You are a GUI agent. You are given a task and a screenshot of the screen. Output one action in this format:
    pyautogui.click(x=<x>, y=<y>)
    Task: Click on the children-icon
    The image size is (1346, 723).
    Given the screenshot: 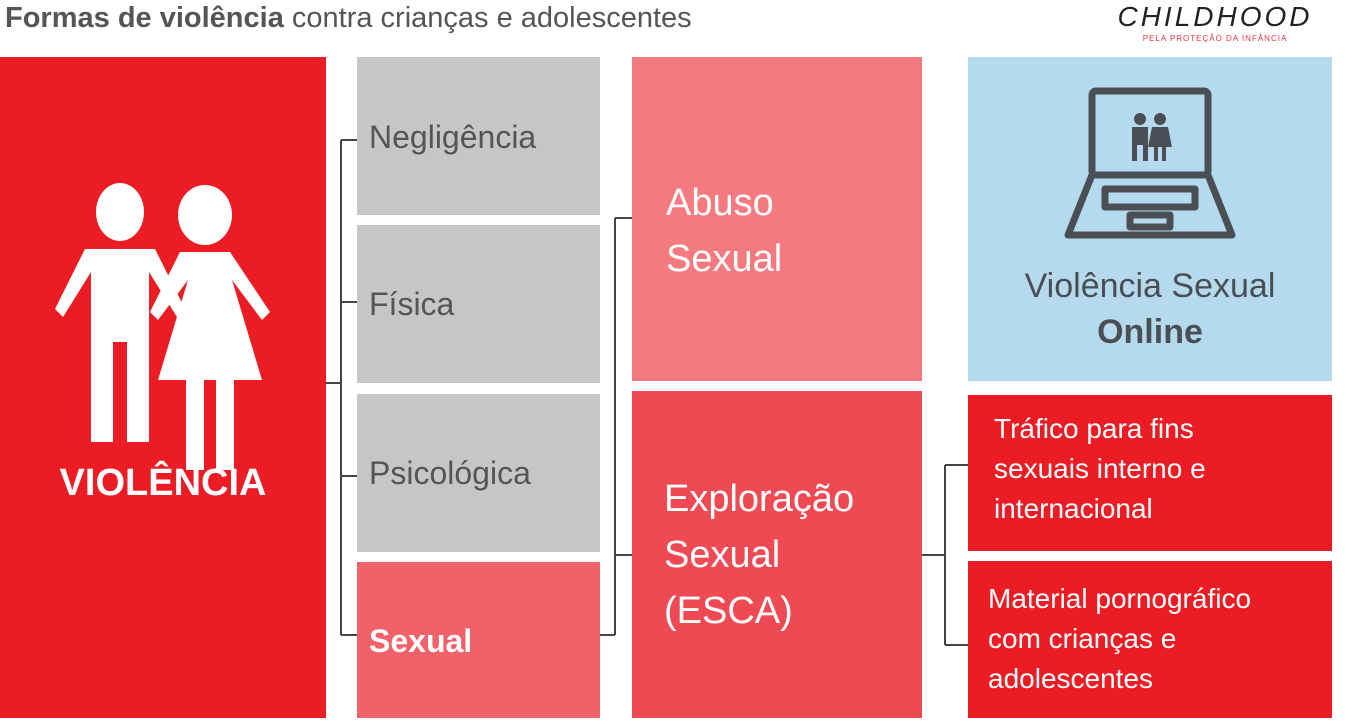 What is the action you would take?
    pyautogui.click(x=162, y=326)
    